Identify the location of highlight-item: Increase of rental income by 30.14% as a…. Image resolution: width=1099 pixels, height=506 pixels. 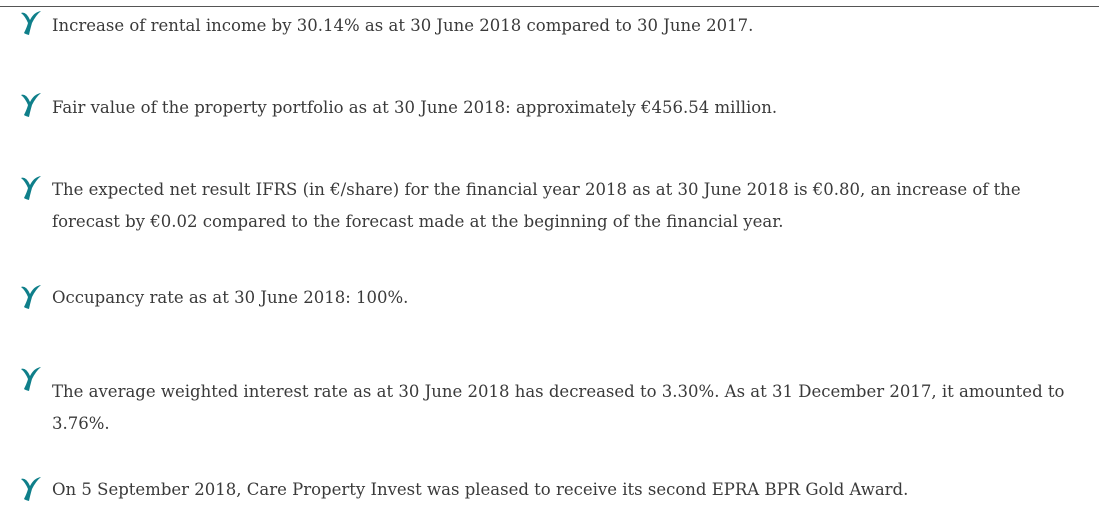
(555, 26).